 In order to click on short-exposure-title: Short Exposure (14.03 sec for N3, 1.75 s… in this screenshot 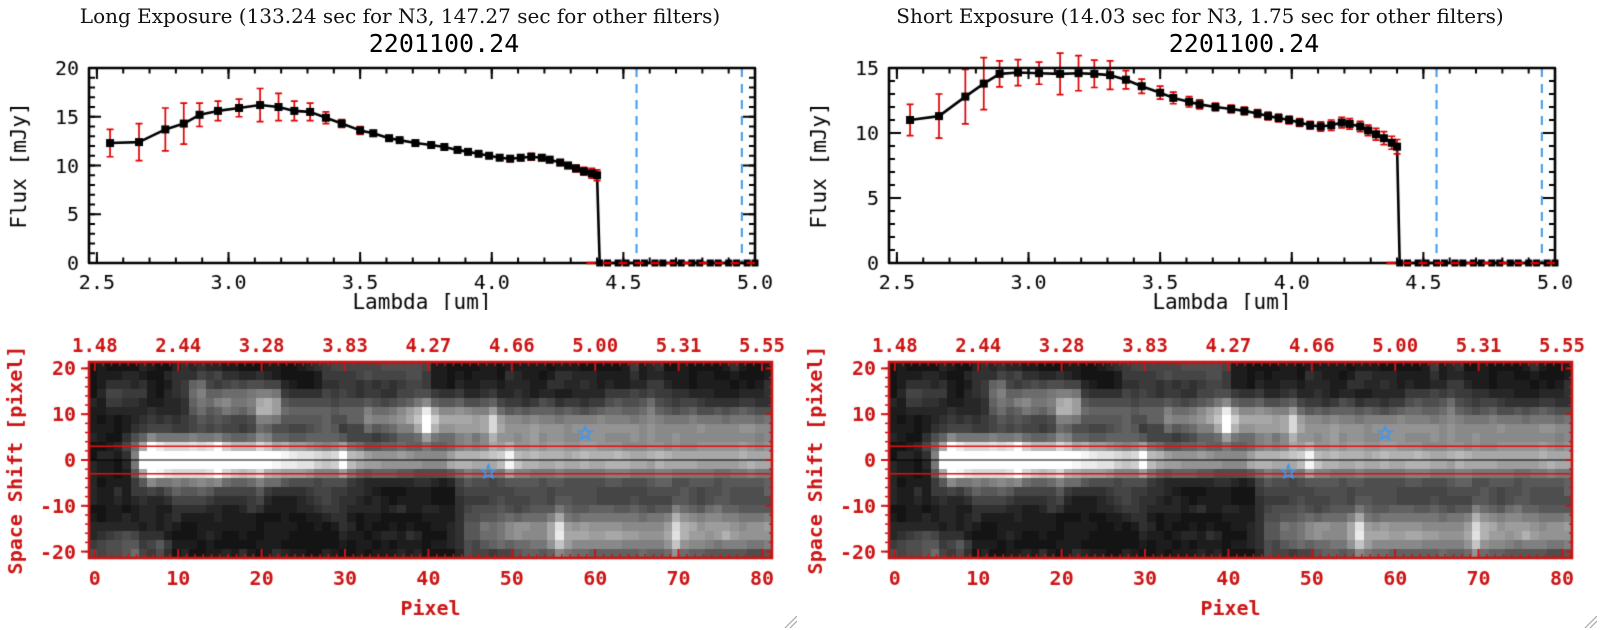, I will do `click(1200, 16)`.